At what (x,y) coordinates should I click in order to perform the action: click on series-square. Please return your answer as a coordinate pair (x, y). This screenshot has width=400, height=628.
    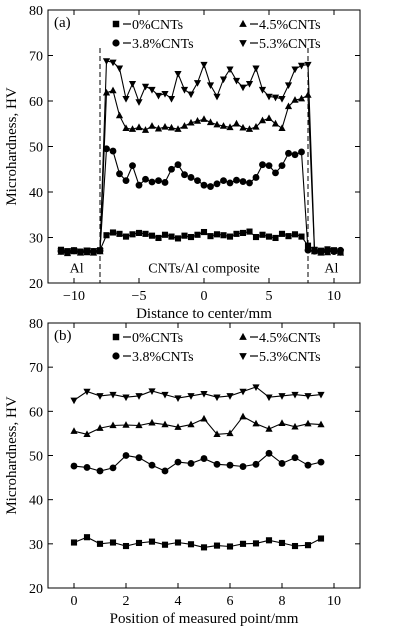
    Looking at the image, I should click on (197, 542).